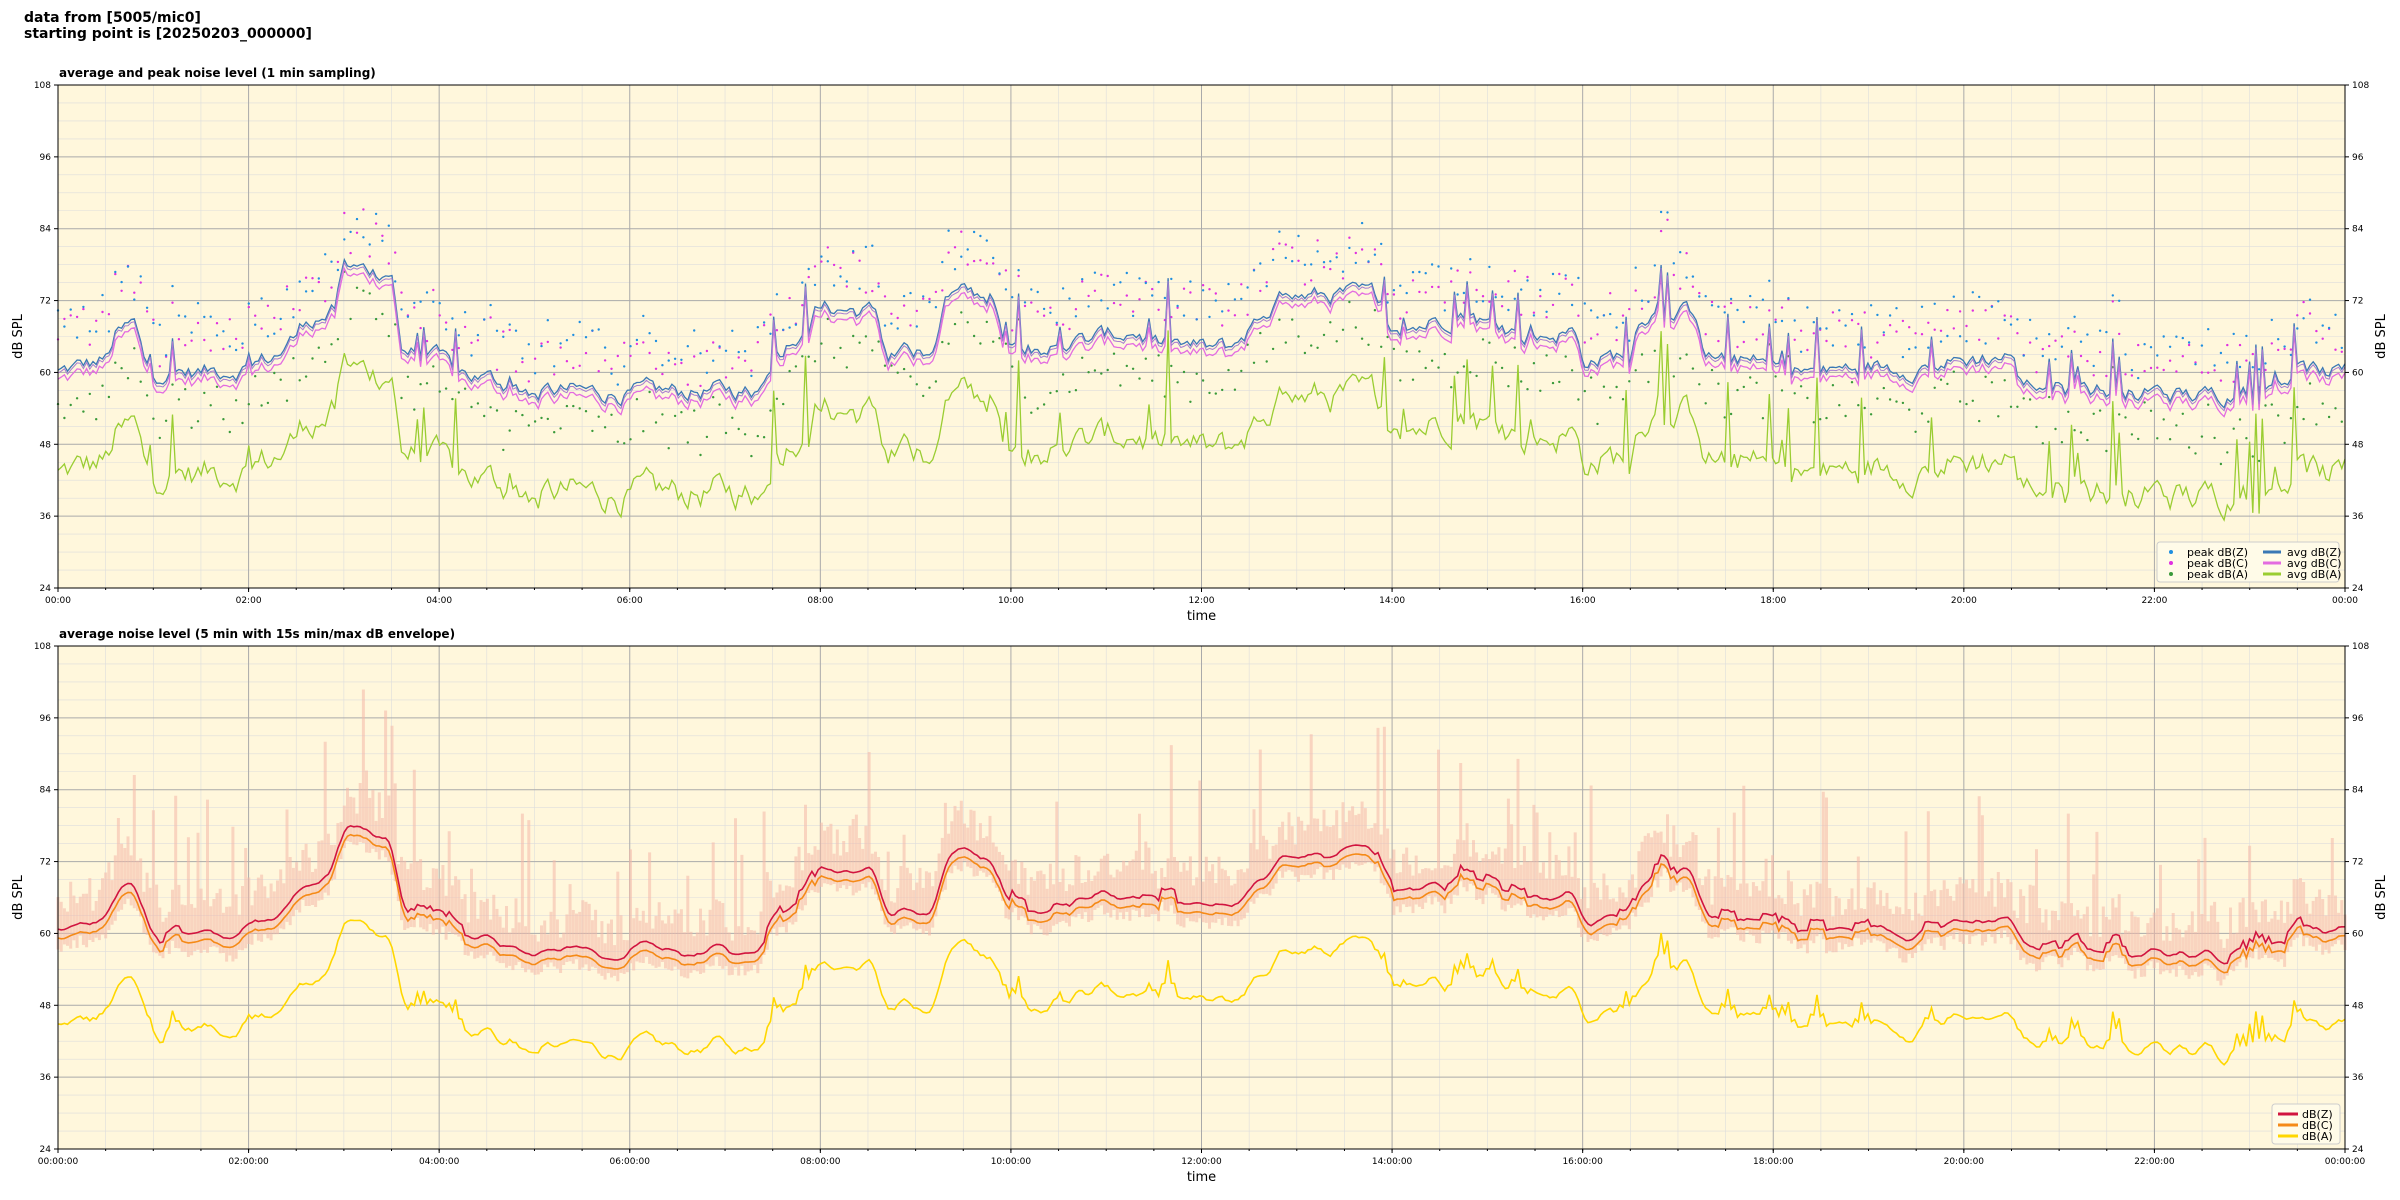  What do you see at coordinates (2360, 86) in the screenshot?
I see `y-tick-label-right: 108` at bounding box center [2360, 86].